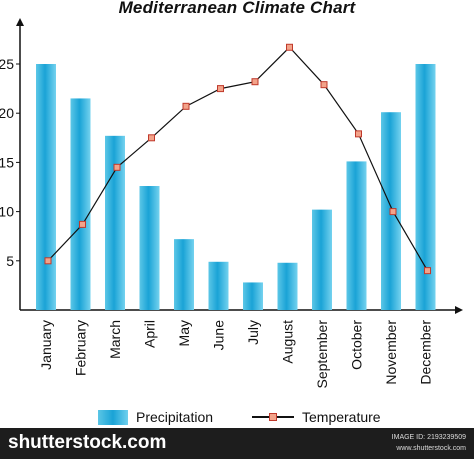 The height and width of the screenshot is (459, 474). Describe the element at coordinates (7, 212) in the screenshot. I see `y-tick-label: 10` at that location.